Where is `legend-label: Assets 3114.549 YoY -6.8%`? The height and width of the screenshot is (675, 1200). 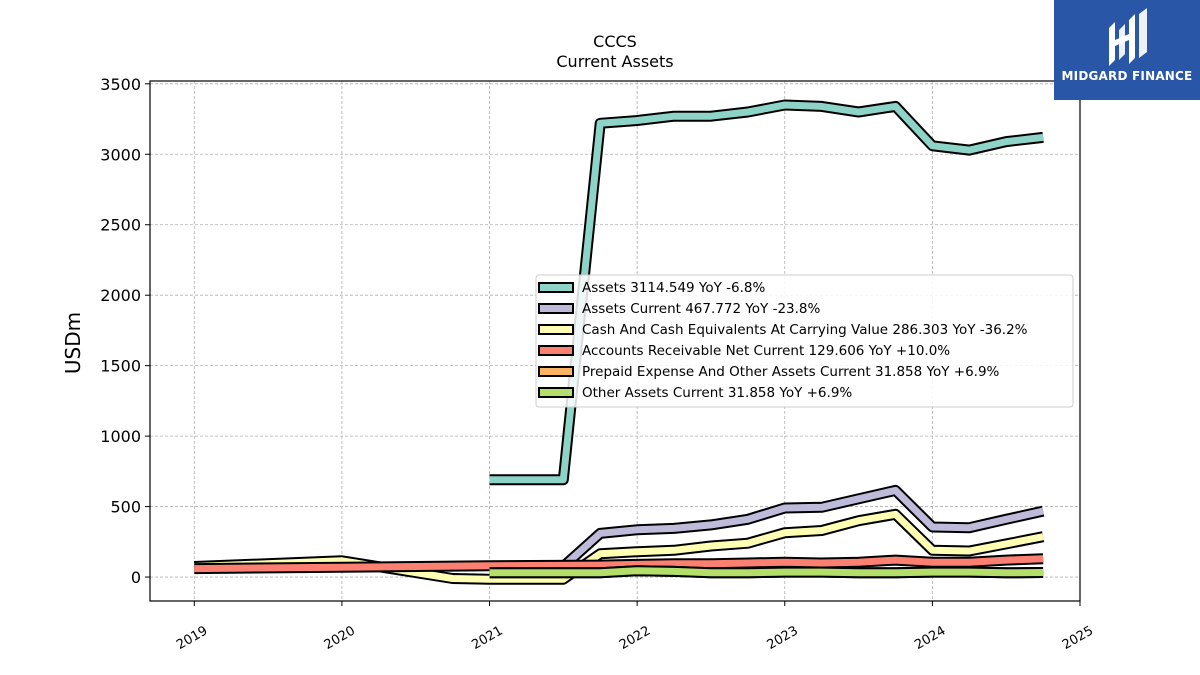 legend-label: Assets 3114.549 YoY -6.8% is located at coordinates (674, 288).